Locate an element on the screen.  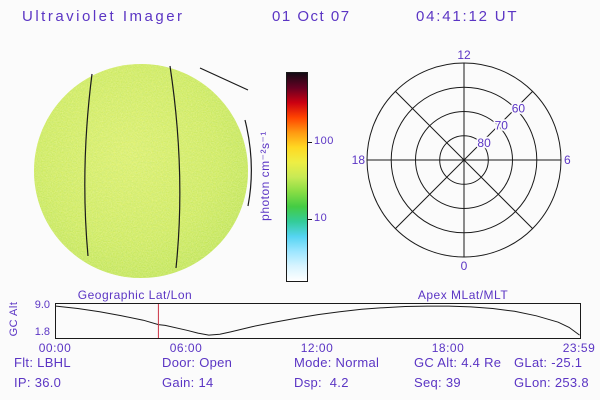
strip-xtick-18: 18:00 is located at coordinates (448, 348).